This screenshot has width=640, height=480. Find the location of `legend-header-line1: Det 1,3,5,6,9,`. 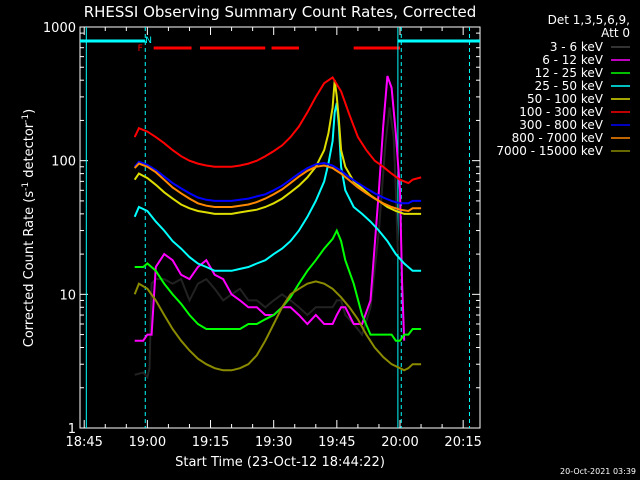

legend-header-line1: Det 1,3,5,6,9, is located at coordinates (589, 20).